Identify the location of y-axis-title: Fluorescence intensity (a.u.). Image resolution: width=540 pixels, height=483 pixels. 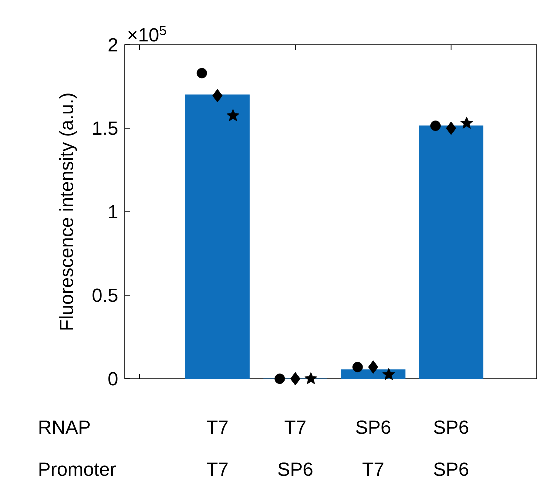
(68, 212).